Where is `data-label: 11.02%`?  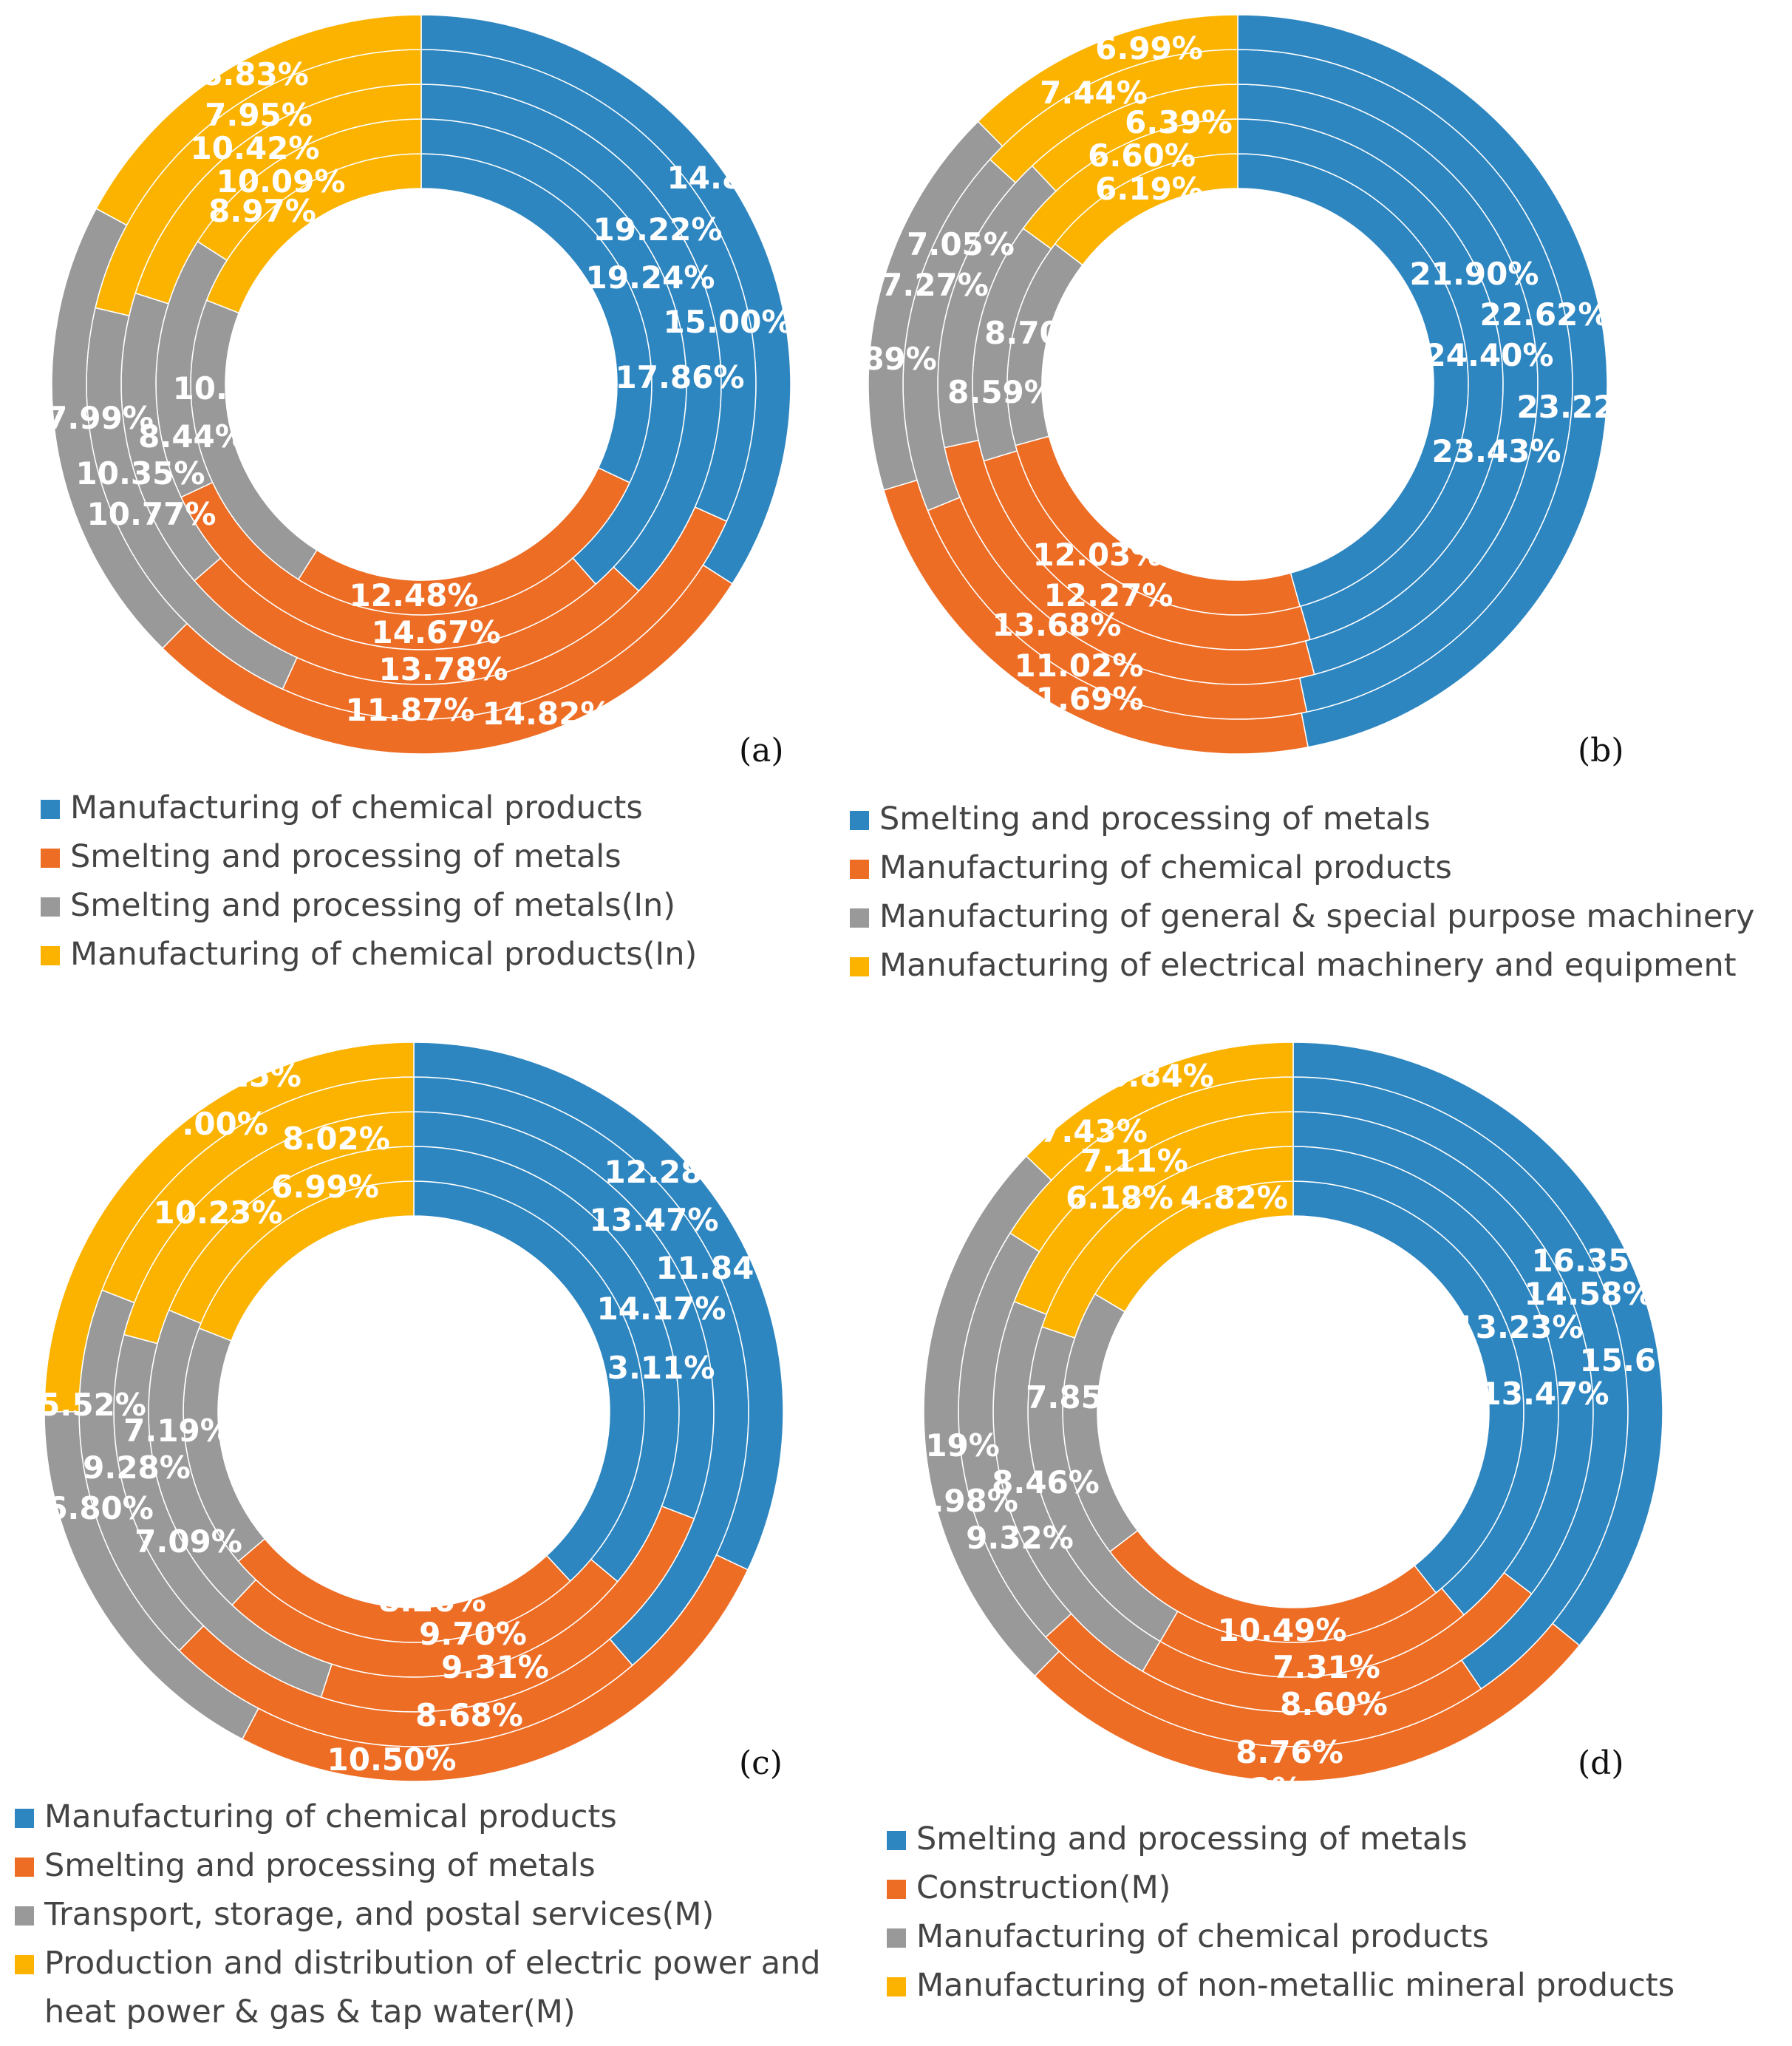 data-label: 11.02% is located at coordinates (1079, 666).